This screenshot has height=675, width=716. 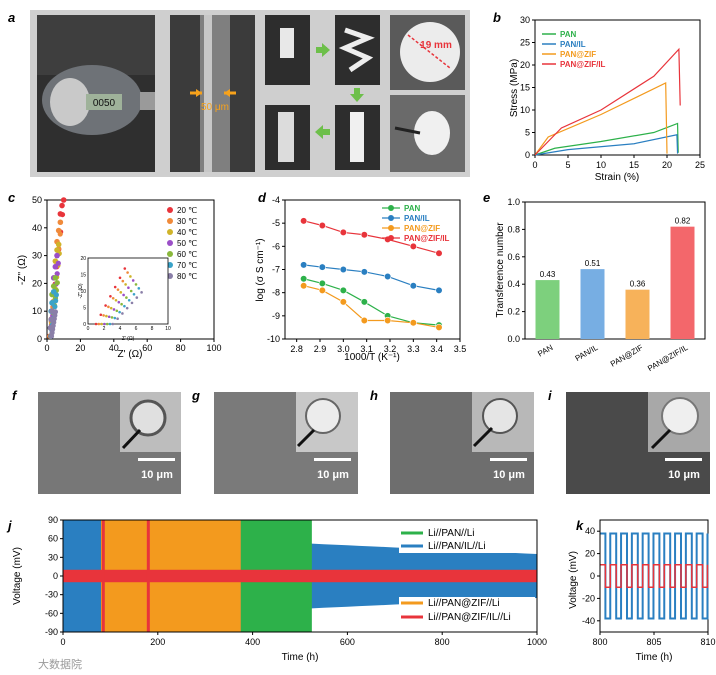 I want to click on d-xtick-4: 3.2, so click(x=390, y=349).